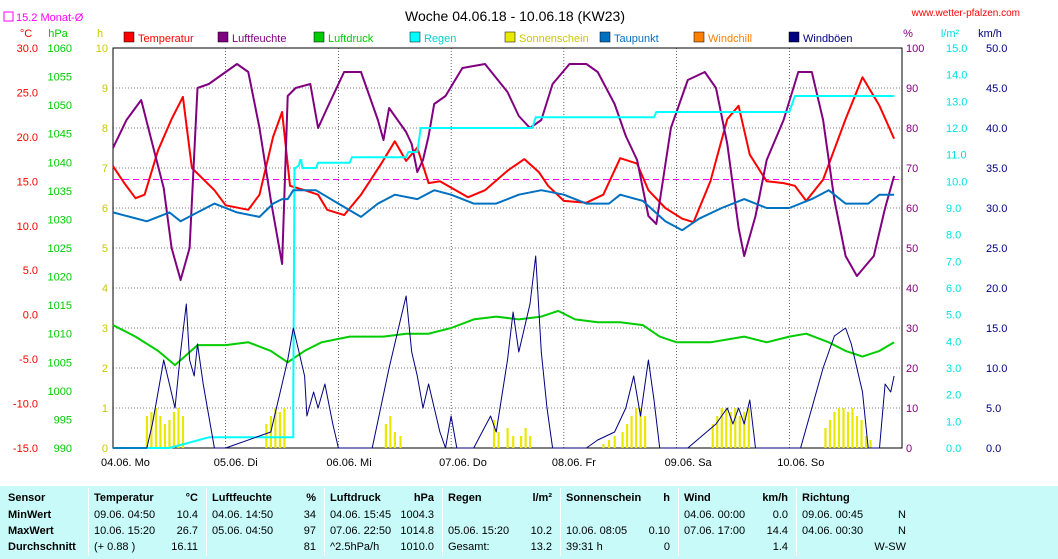 This screenshot has height=559, width=1058. What do you see at coordinates (912, 169) in the screenshot?
I see `tick-humidity: 70` at bounding box center [912, 169].